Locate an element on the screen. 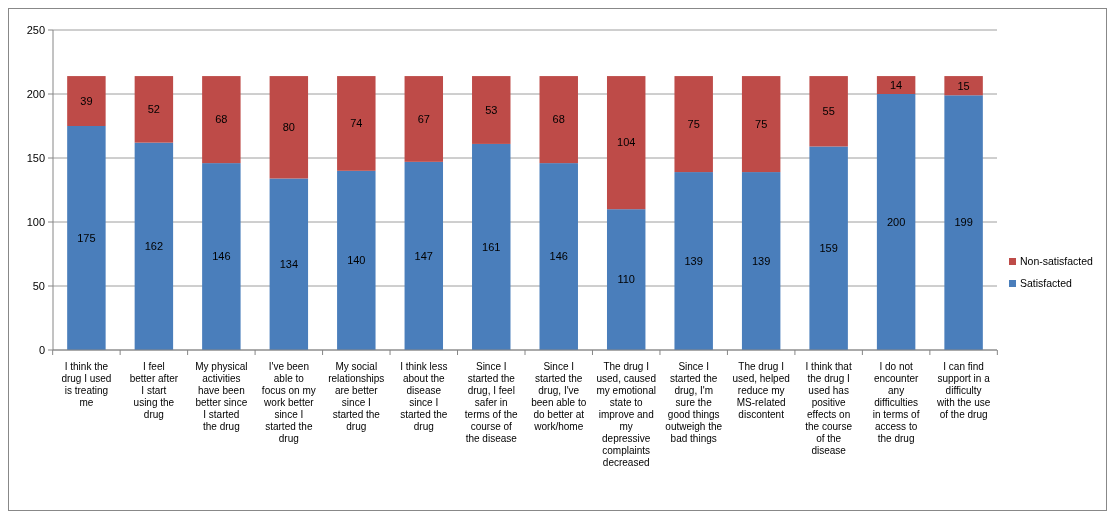 The height and width of the screenshot is (519, 1115). legend-label: Non-satisfacted is located at coordinates (1057, 261).